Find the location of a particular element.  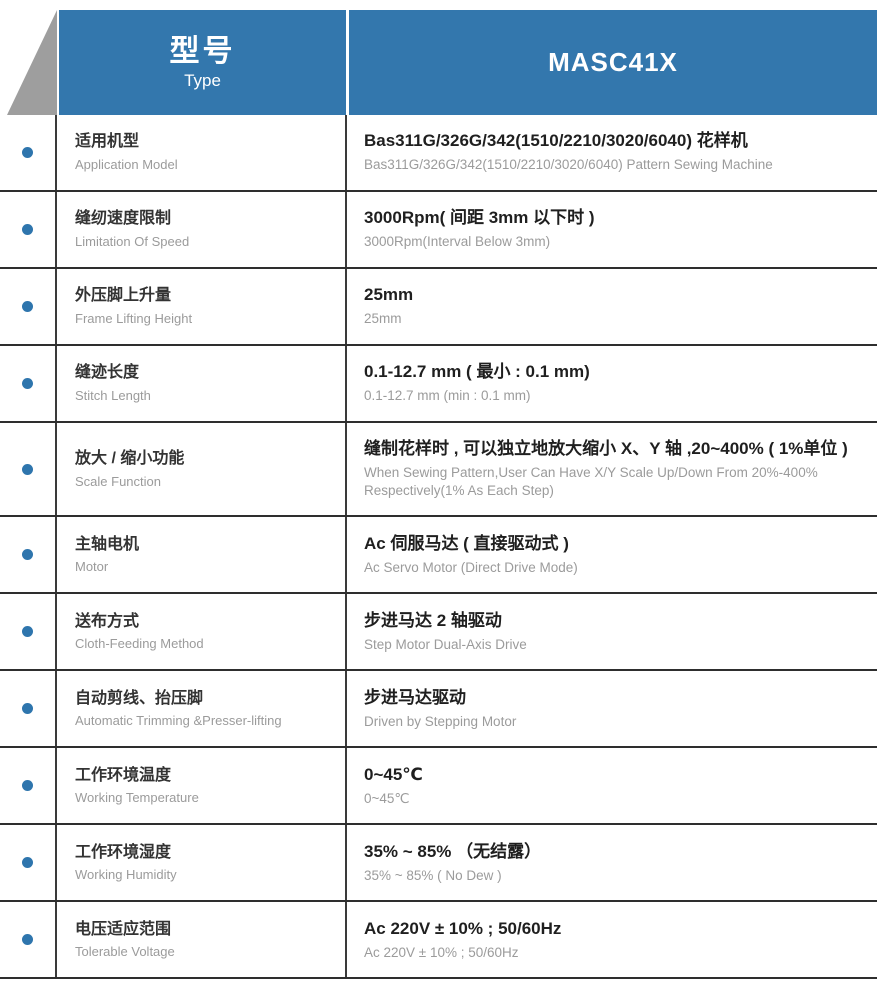

spec-value-cn: 25mm is located at coordinates (389, 295).